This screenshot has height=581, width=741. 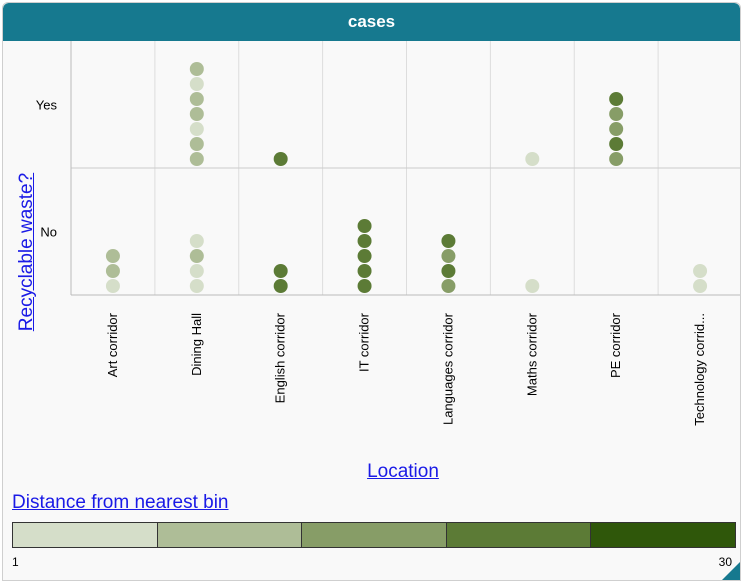 What do you see at coordinates (364, 342) in the screenshot?
I see `x-tick-label: IT corridor` at bounding box center [364, 342].